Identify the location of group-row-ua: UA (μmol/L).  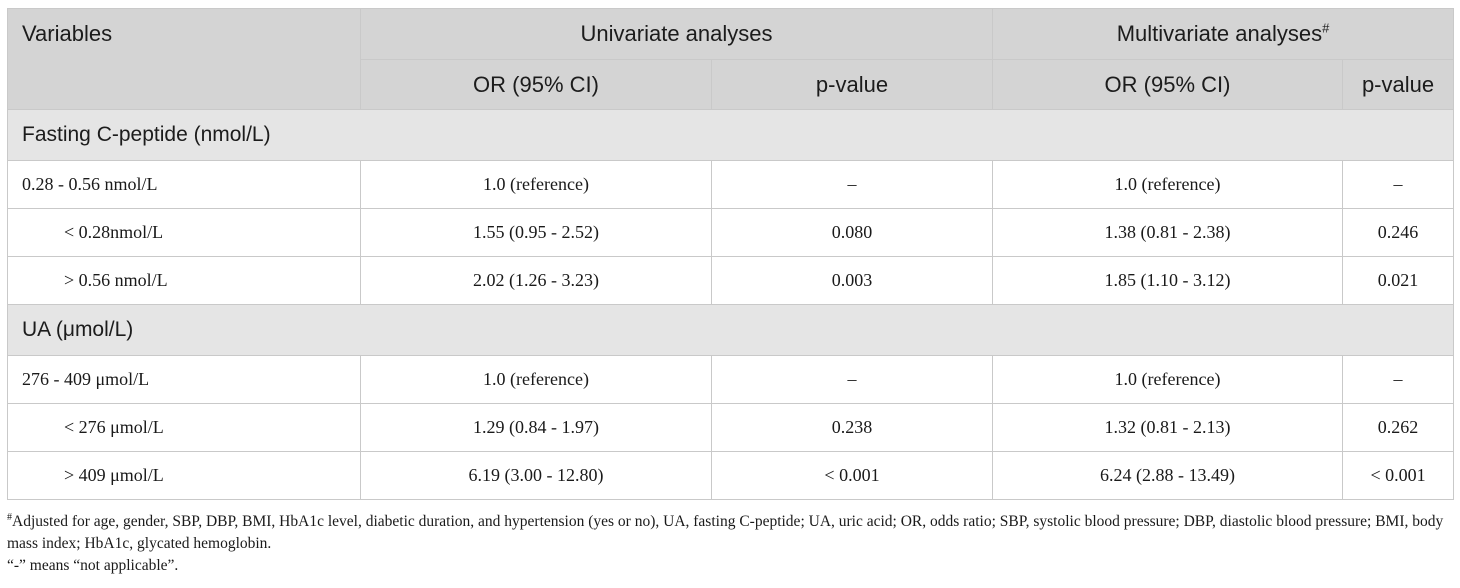
(730, 330).